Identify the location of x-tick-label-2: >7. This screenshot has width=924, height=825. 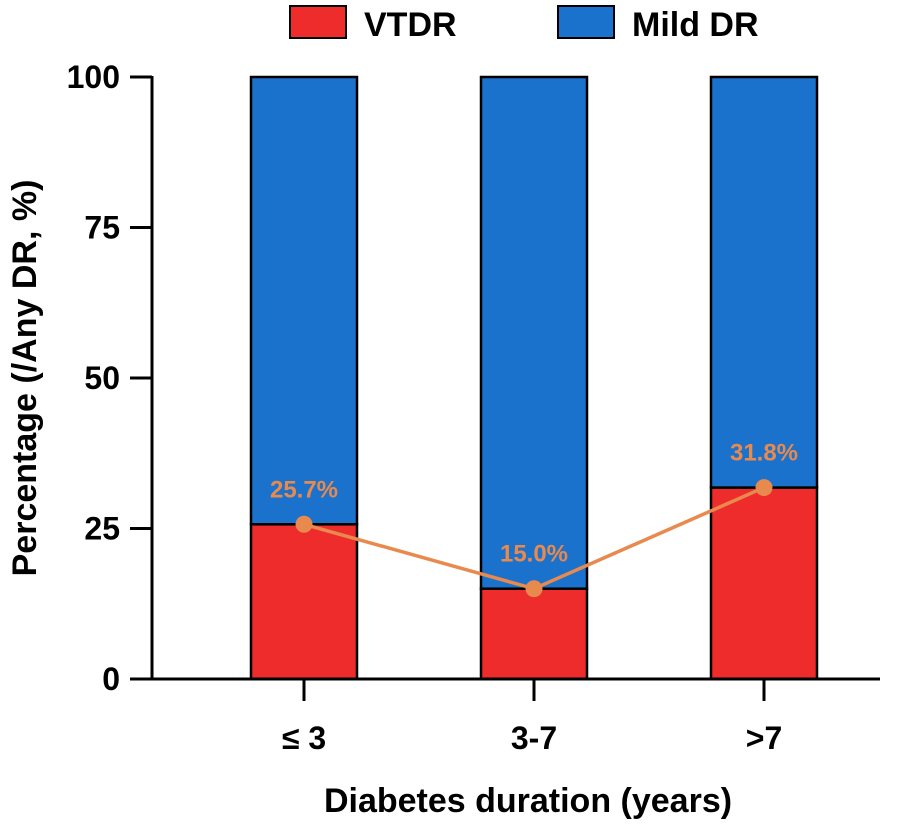
(764, 738).